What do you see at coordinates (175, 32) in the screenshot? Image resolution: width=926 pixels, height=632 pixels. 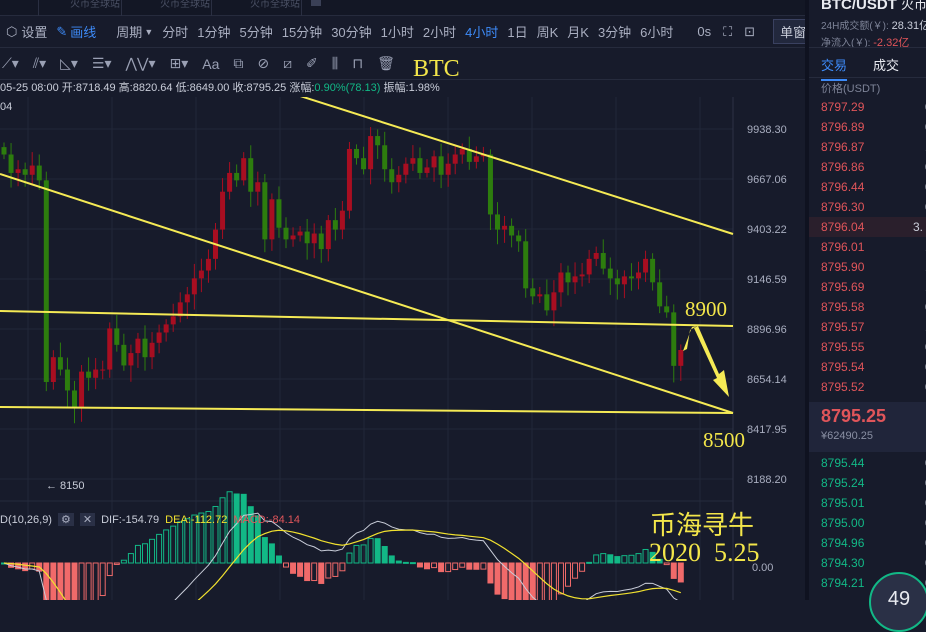 I see `interval-fenshi: 分时` at bounding box center [175, 32].